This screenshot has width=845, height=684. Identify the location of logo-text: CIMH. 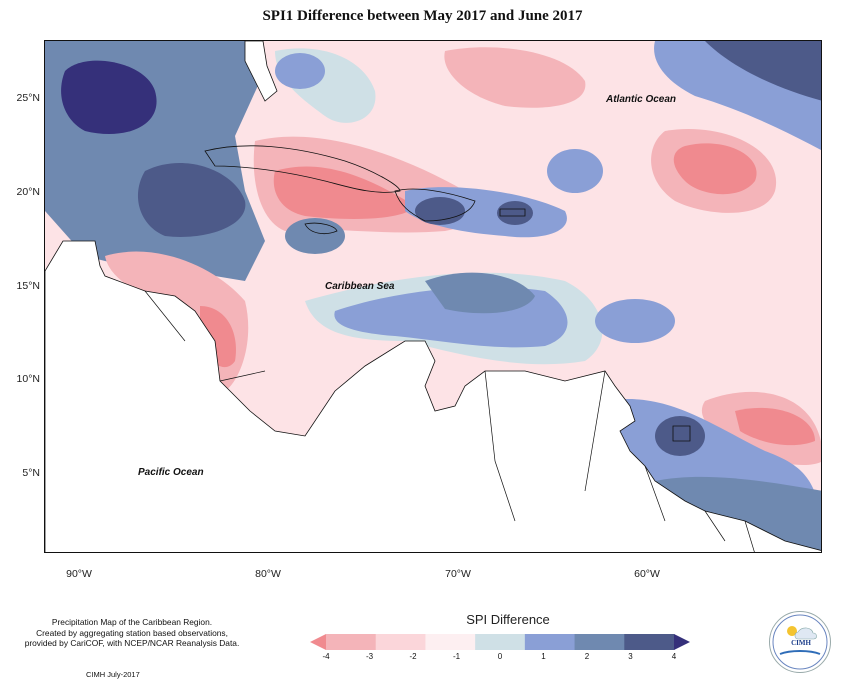
(801, 643).